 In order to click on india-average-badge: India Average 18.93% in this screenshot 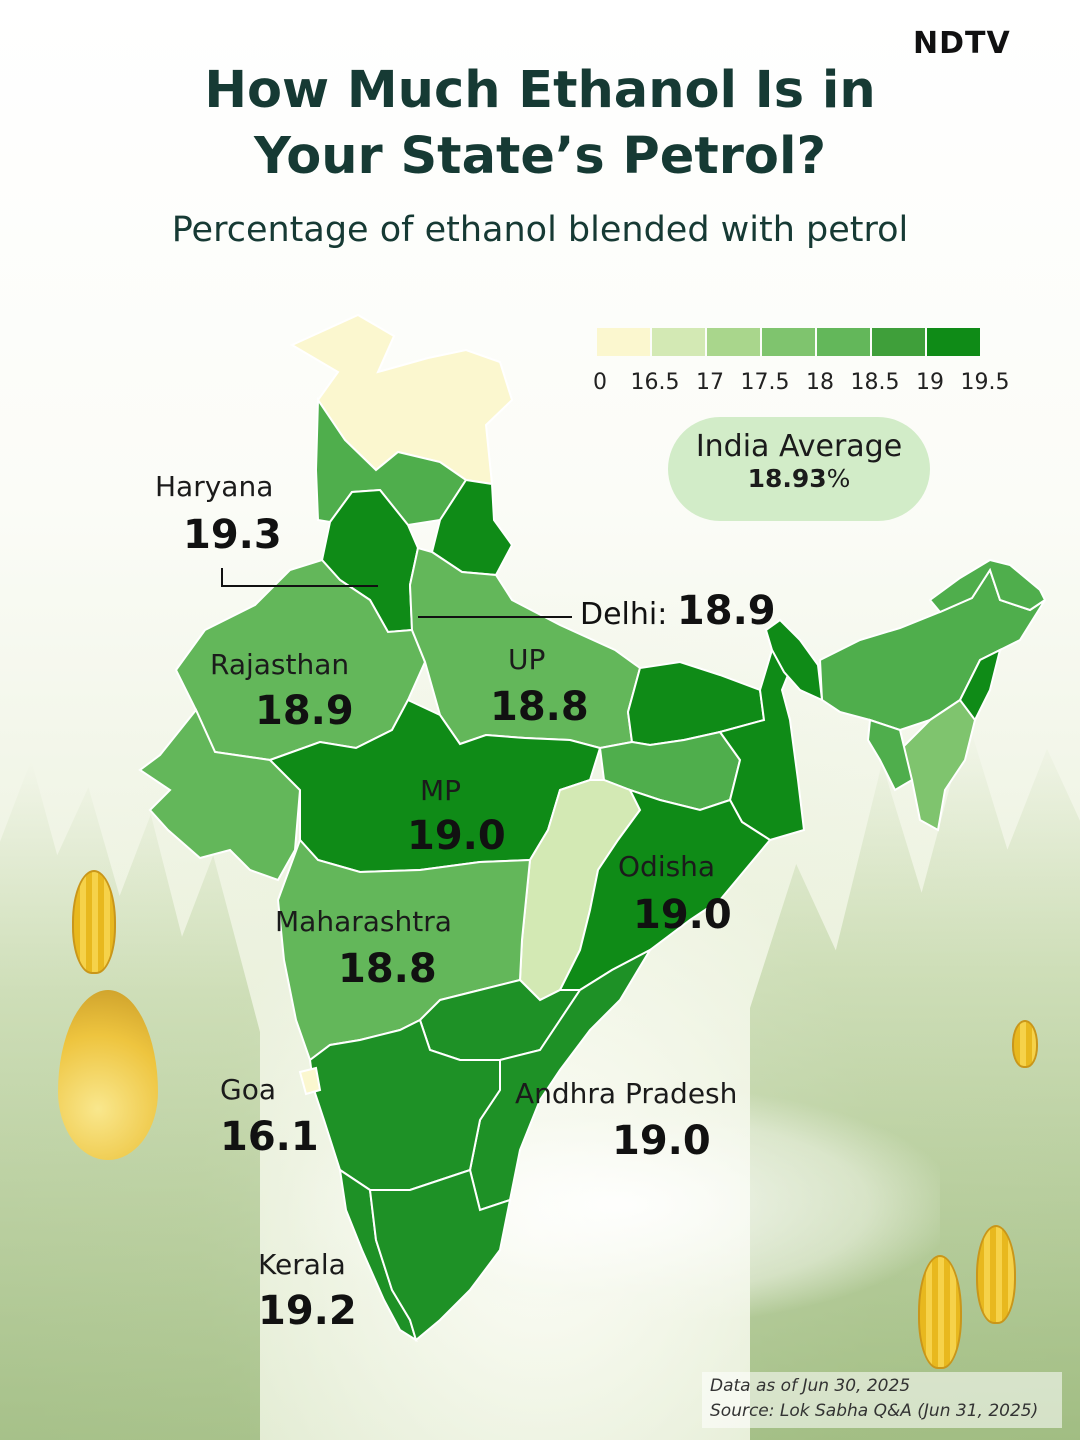, I will do `click(799, 469)`.